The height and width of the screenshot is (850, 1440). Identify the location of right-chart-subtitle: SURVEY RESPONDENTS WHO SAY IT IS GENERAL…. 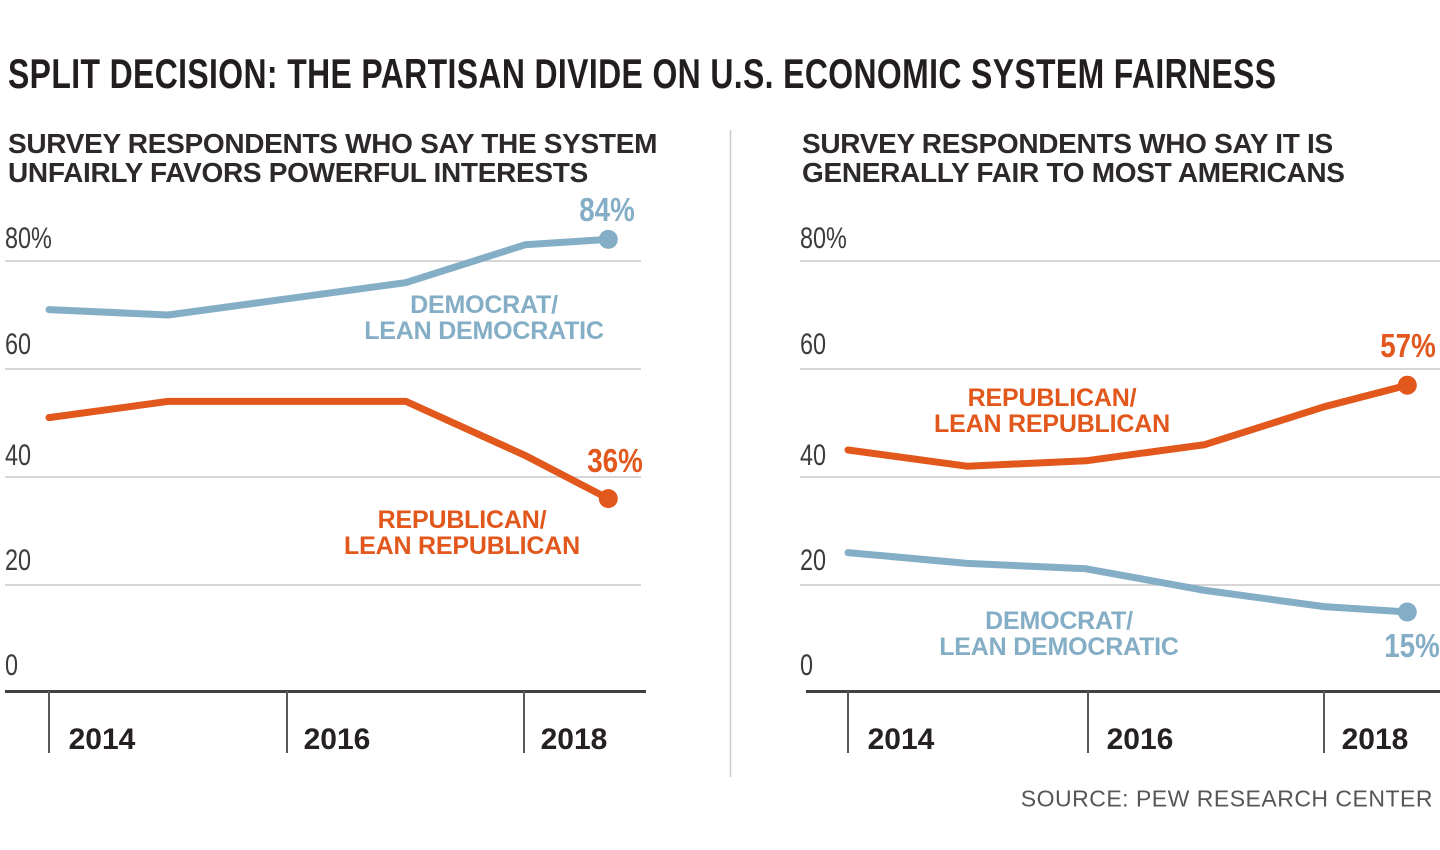
(1073, 158).